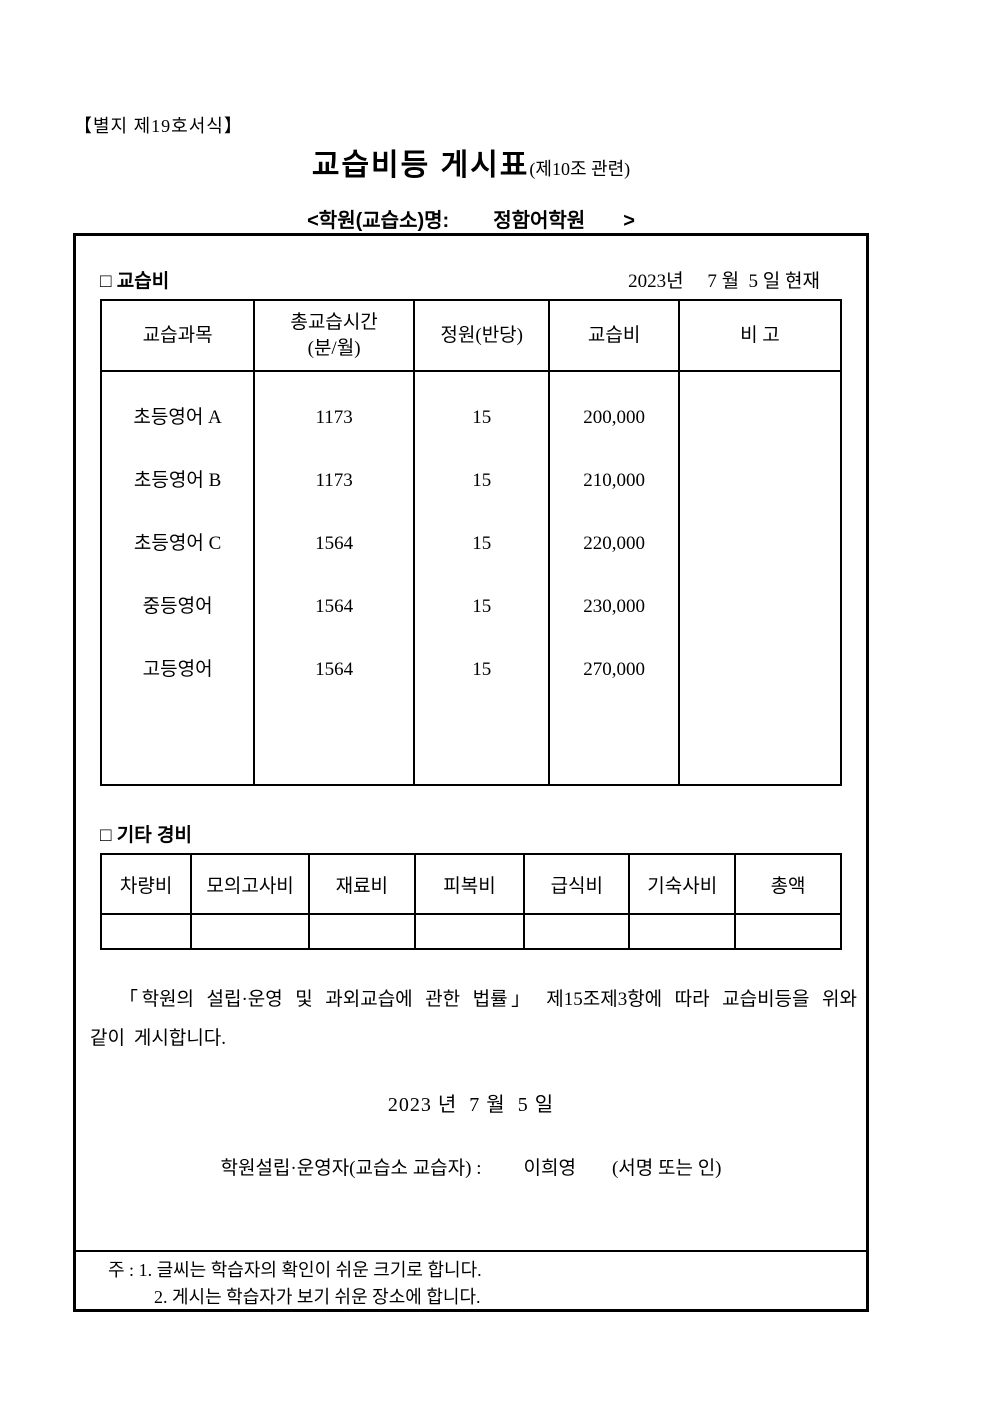  I want to click on fee-amount: 210,000, so click(614, 480).